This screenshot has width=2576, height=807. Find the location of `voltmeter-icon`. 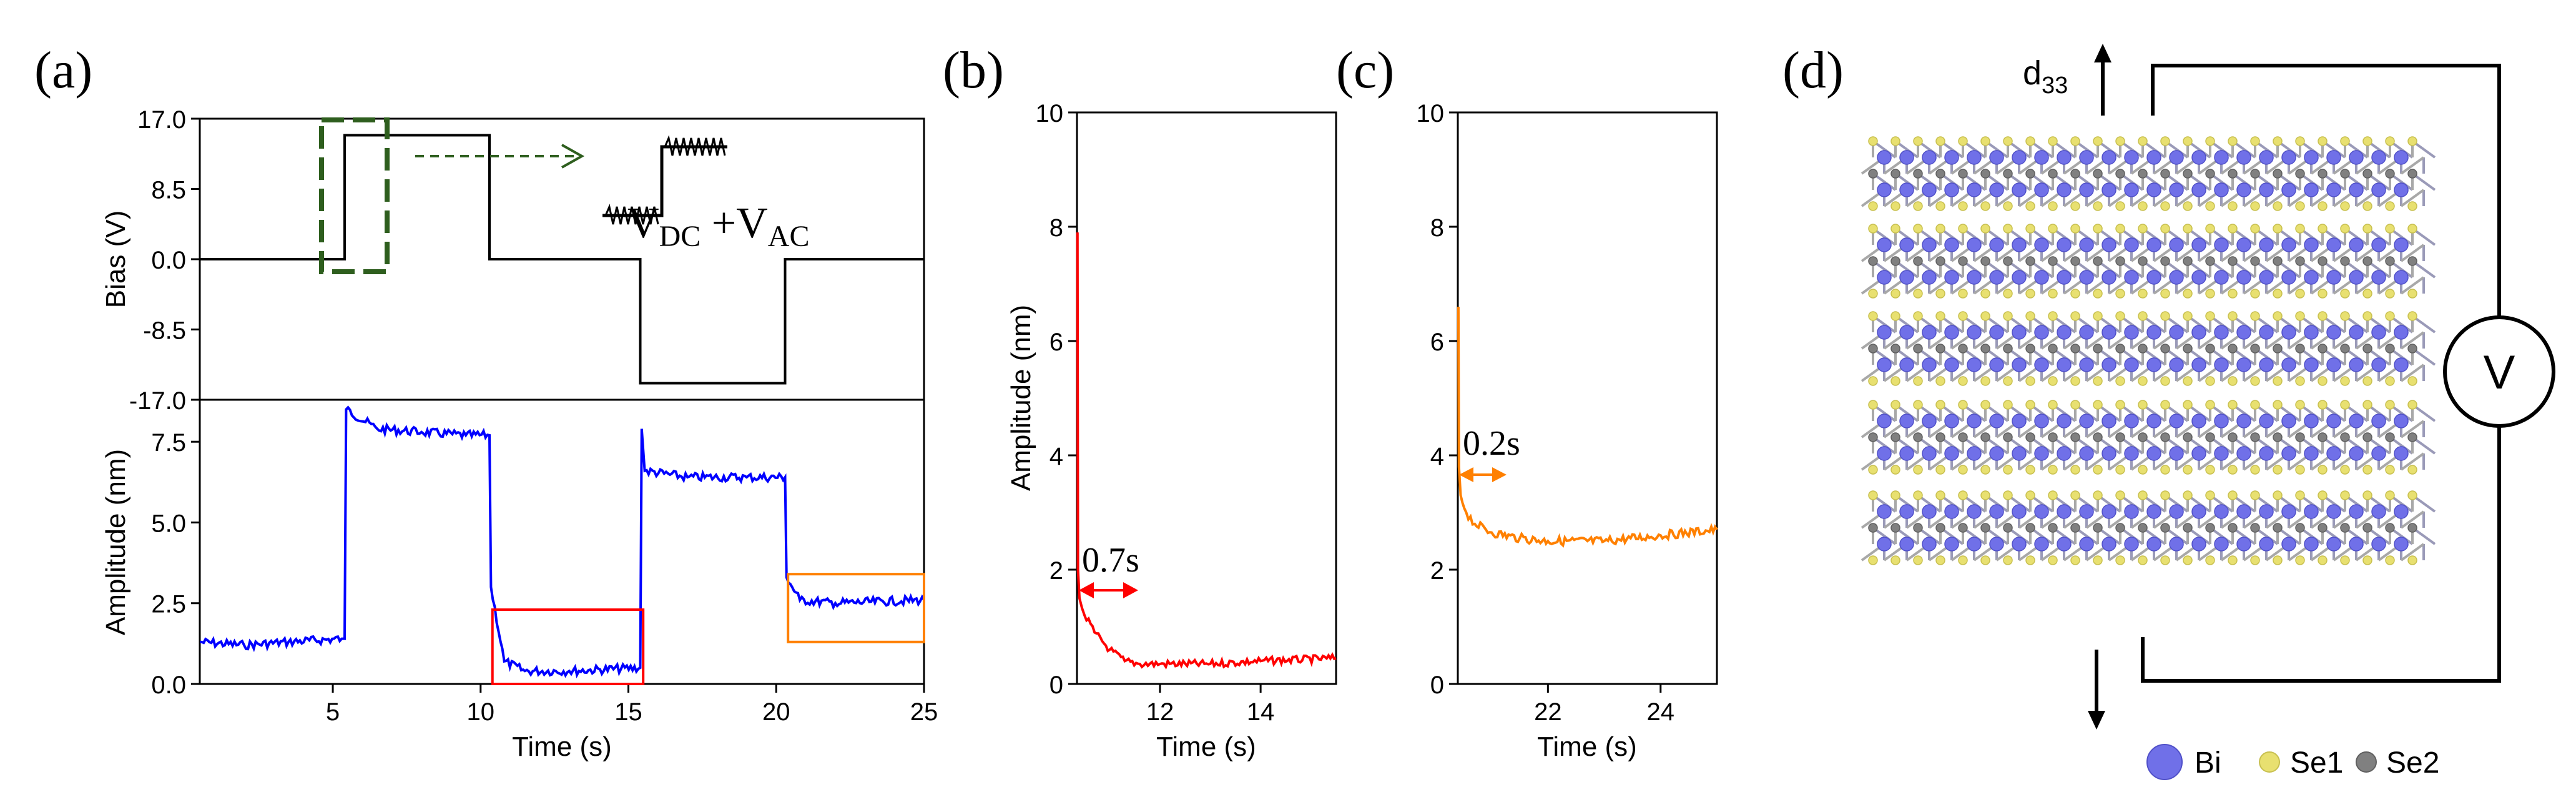

voltmeter-icon is located at coordinates (2499, 371).